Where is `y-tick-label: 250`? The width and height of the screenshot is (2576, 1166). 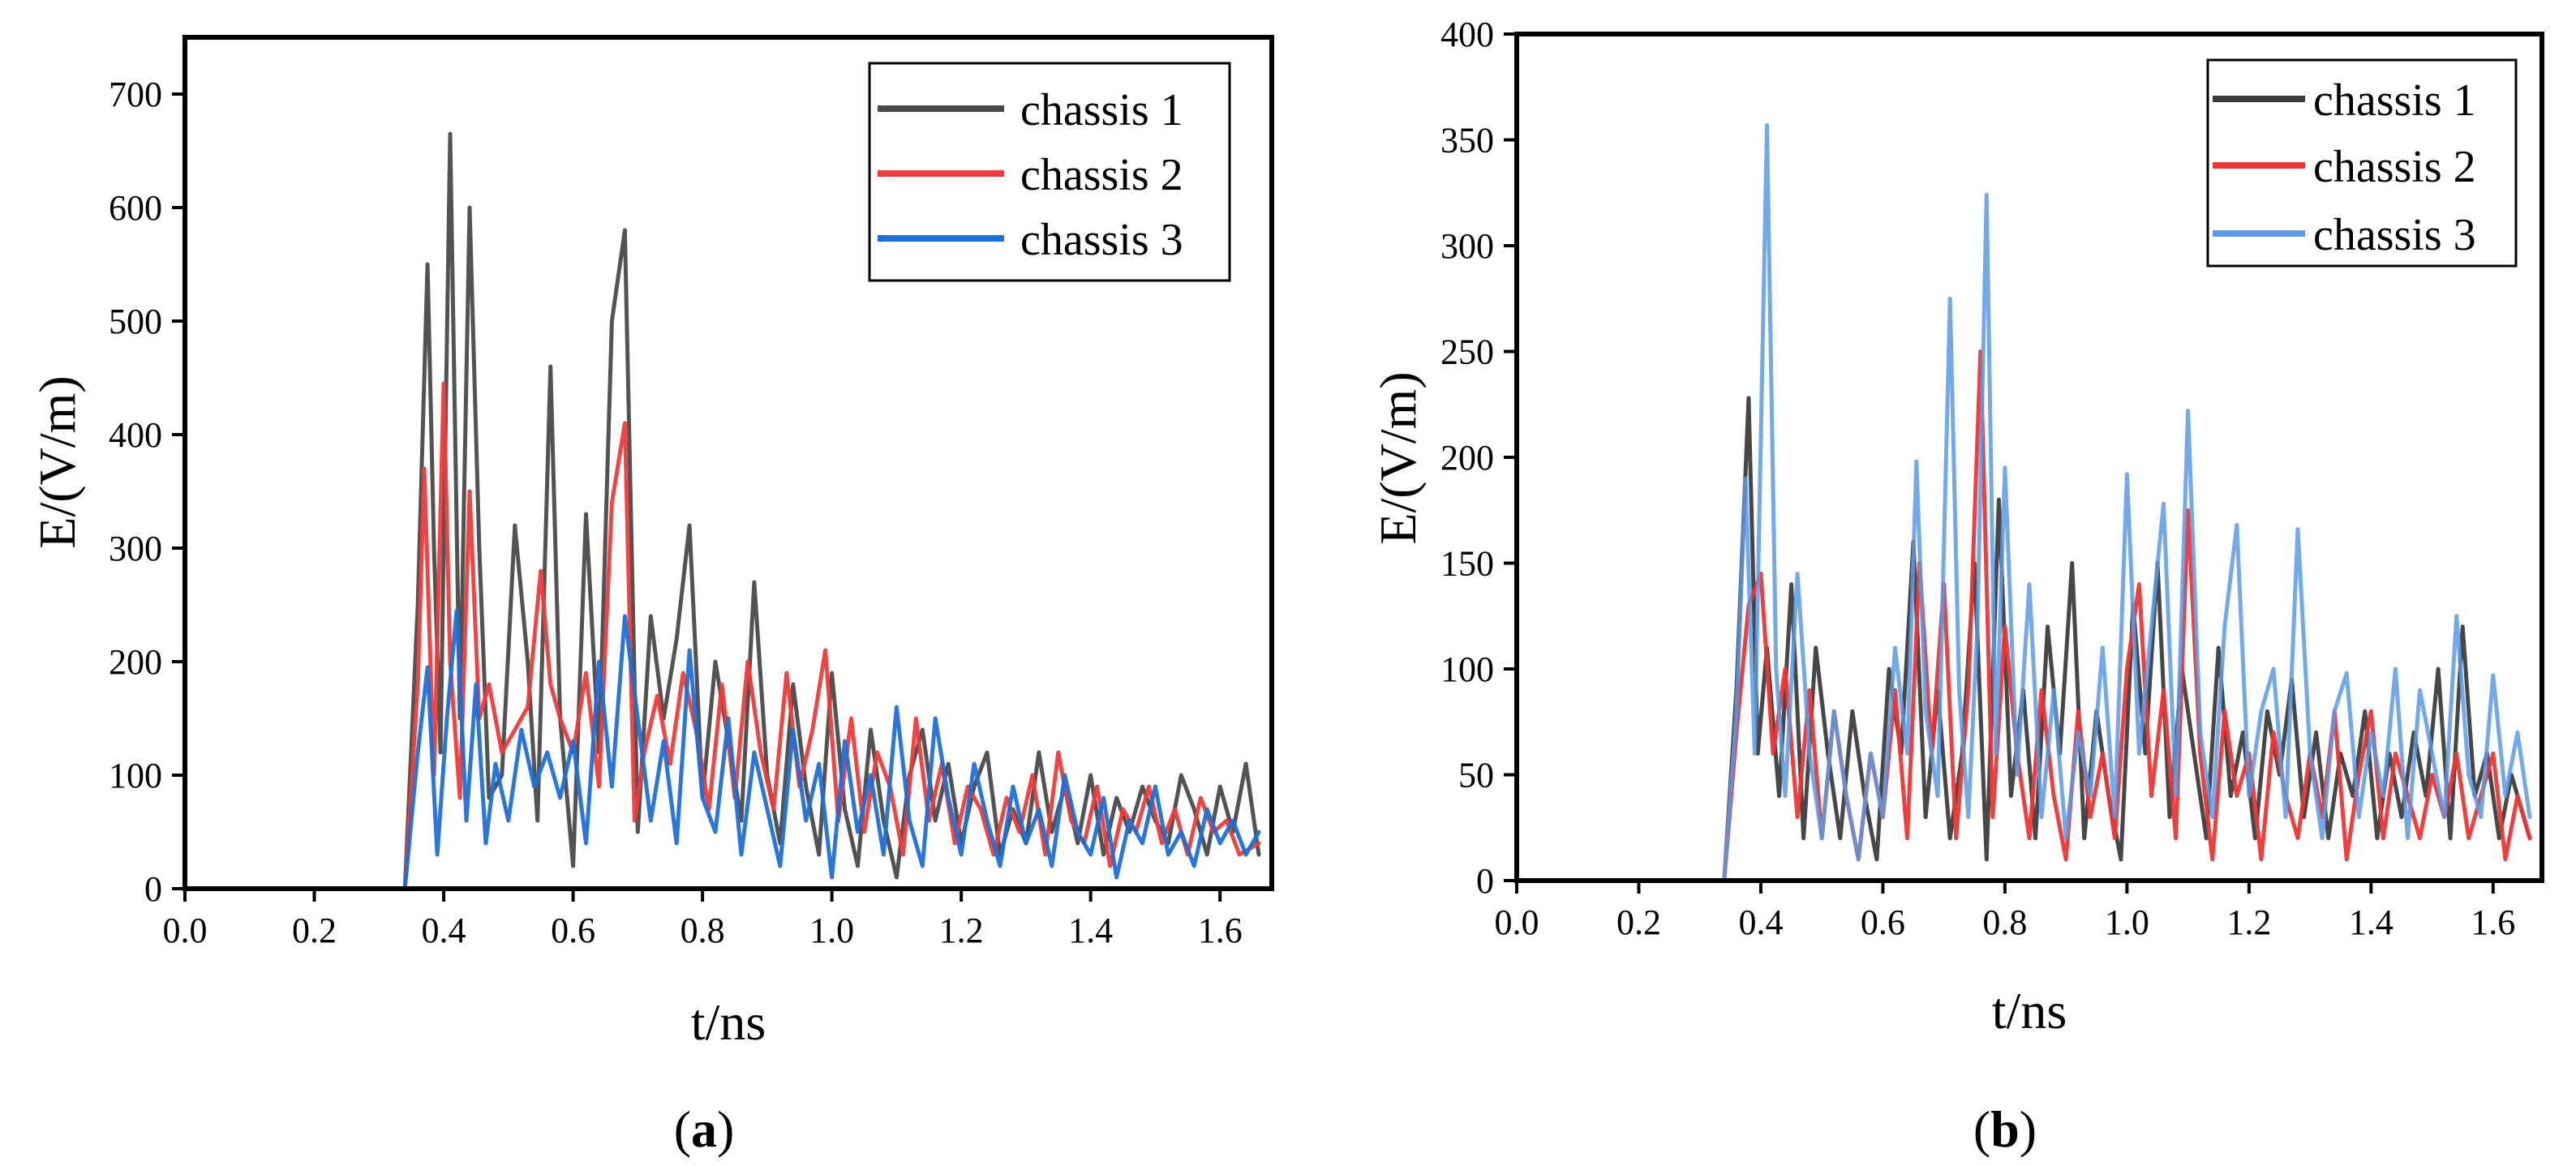 y-tick-label: 250 is located at coordinates (1467, 352).